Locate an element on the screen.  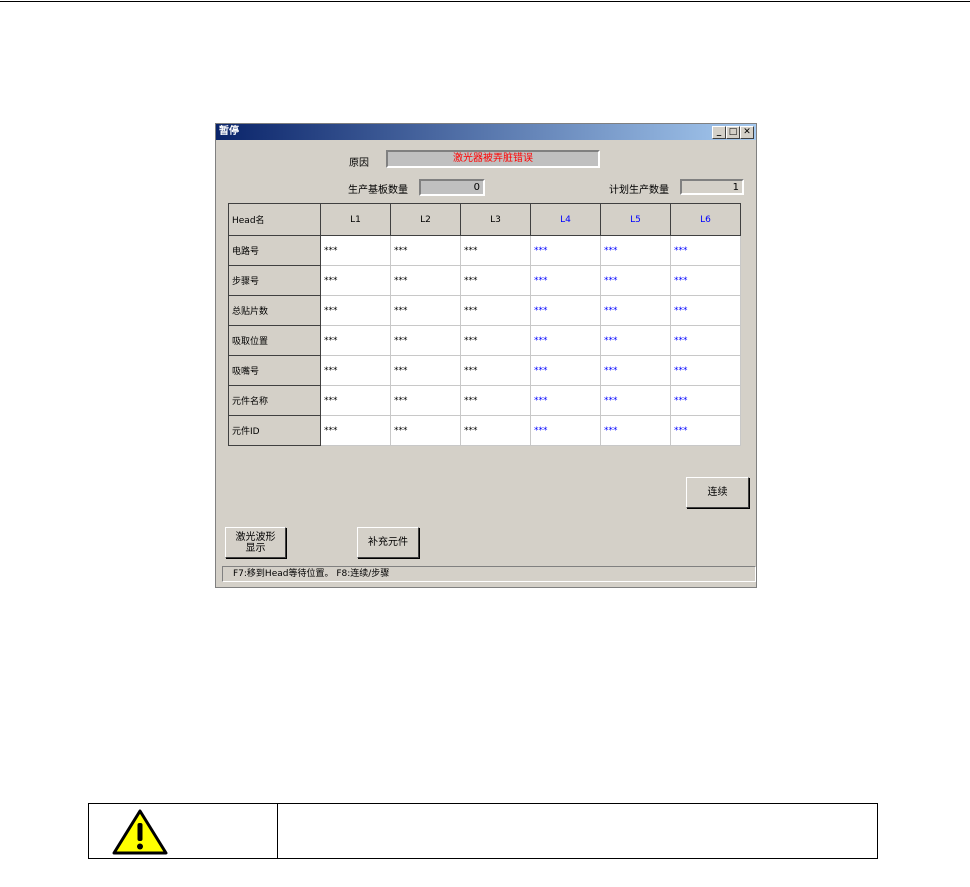
table-row: 总贴片数 *** *** *** *** *** *** is located at coordinates (484, 310).